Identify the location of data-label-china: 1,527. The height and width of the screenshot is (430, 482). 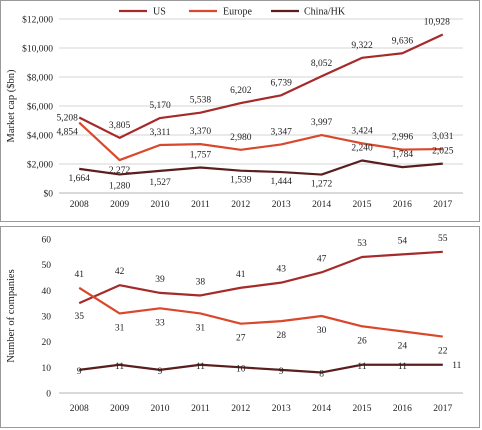
(160, 183).